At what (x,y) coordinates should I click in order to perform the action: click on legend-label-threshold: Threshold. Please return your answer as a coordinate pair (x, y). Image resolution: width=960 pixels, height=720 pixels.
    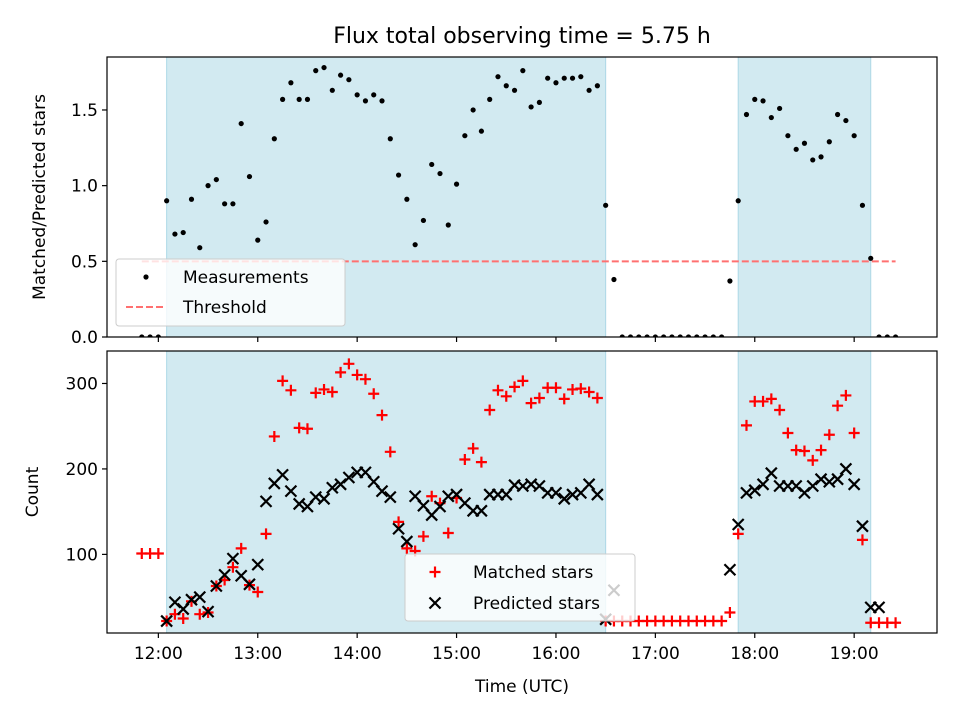
    Looking at the image, I should click on (224, 308).